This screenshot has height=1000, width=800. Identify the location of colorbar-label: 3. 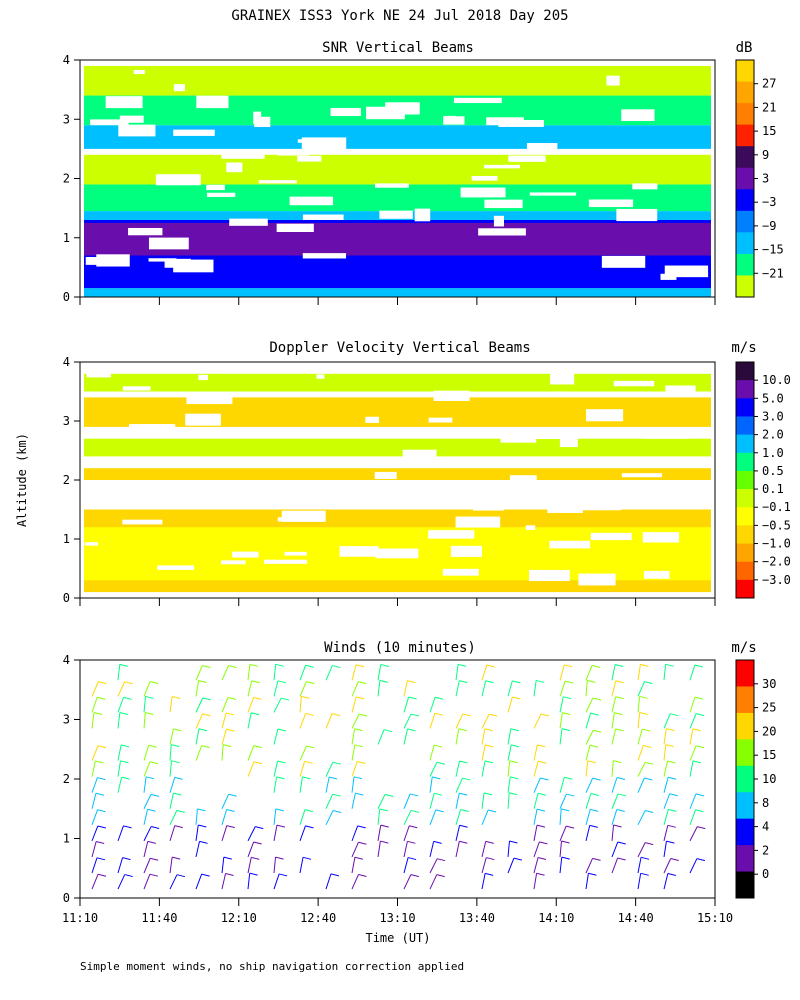
(765, 179).